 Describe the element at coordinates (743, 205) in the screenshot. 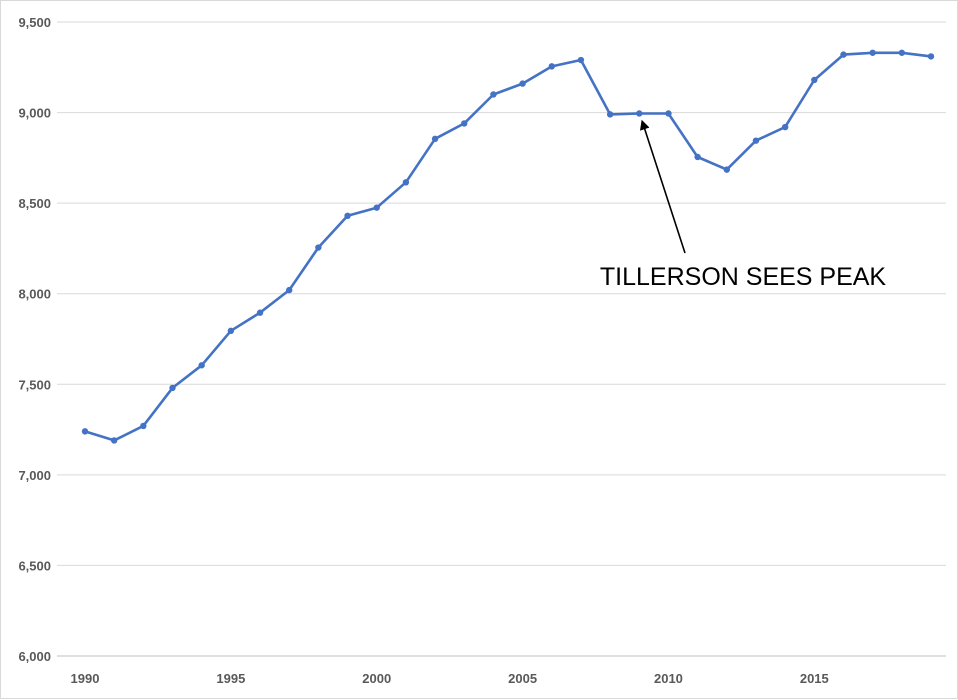

I see `annotation-group: TILLERSON SEES PEAK` at that location.